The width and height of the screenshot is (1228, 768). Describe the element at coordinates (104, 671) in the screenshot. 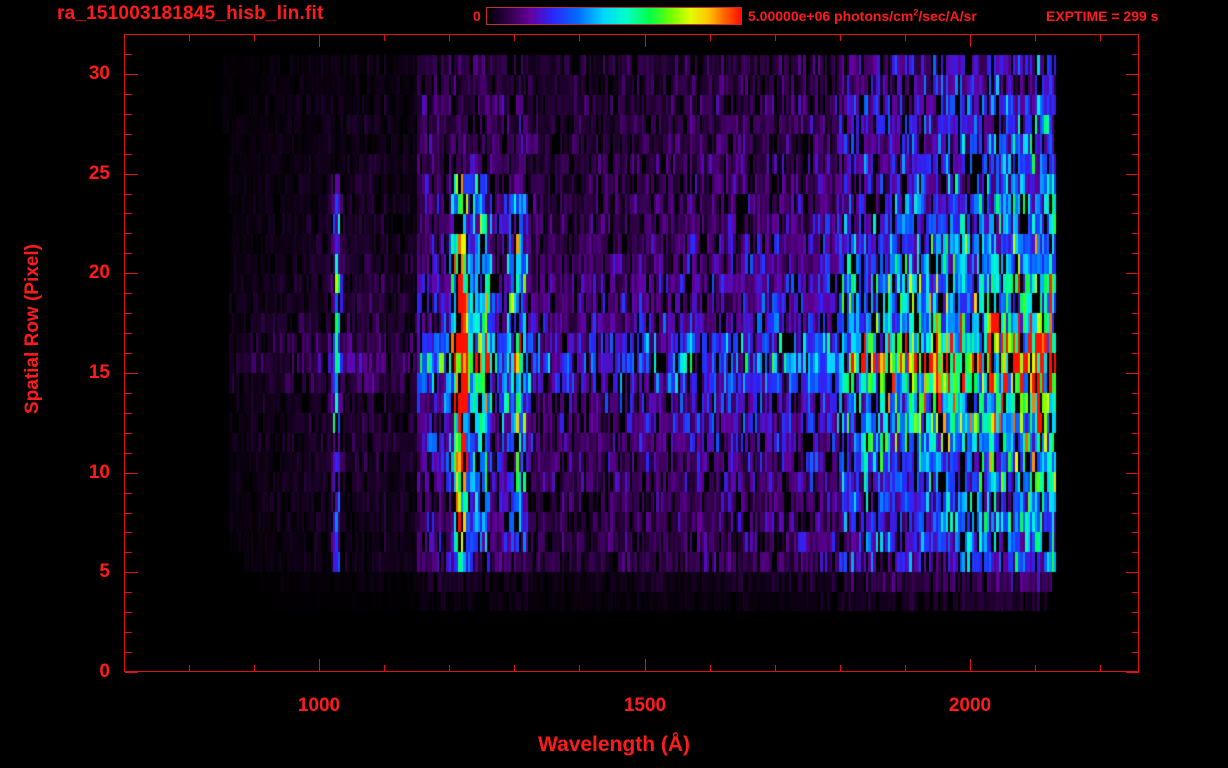

I see `y-tick-label-0: 0` at that location.